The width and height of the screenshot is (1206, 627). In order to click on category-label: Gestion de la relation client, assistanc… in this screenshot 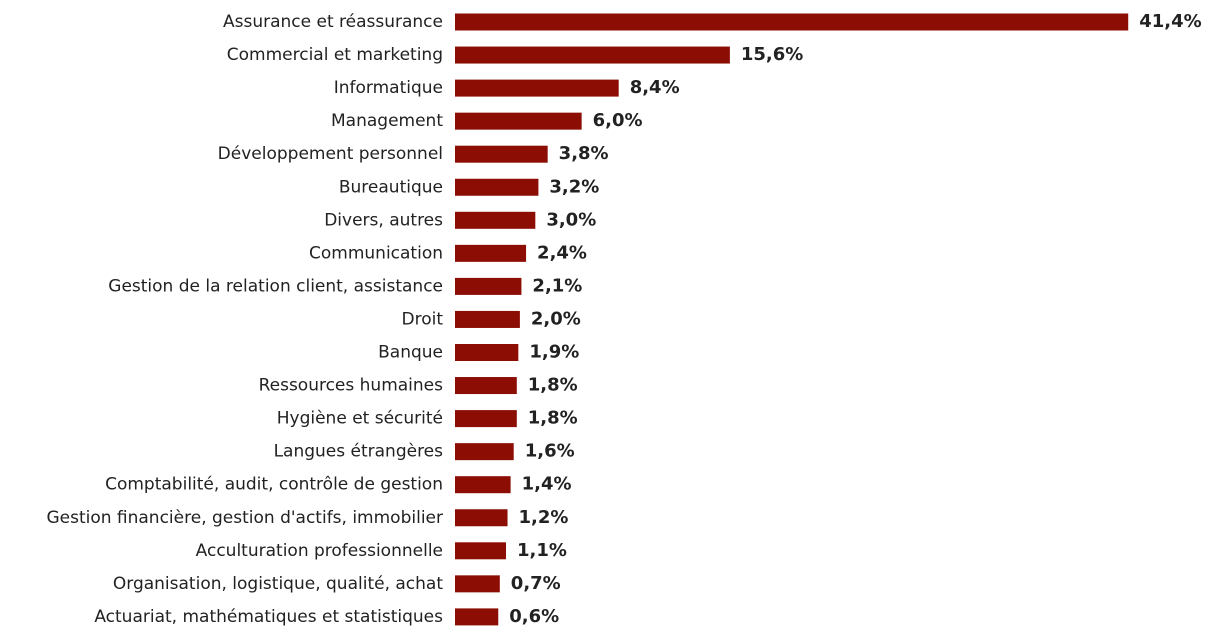, I will do `click(275, 286)`.